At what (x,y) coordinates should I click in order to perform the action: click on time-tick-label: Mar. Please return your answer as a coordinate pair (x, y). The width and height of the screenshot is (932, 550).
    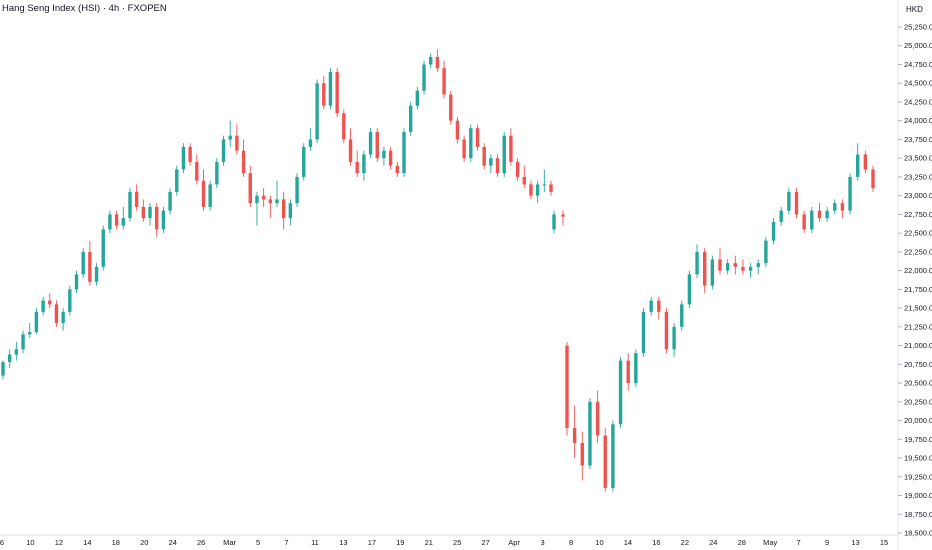
    Looking at the image, I should click on (229, 542).